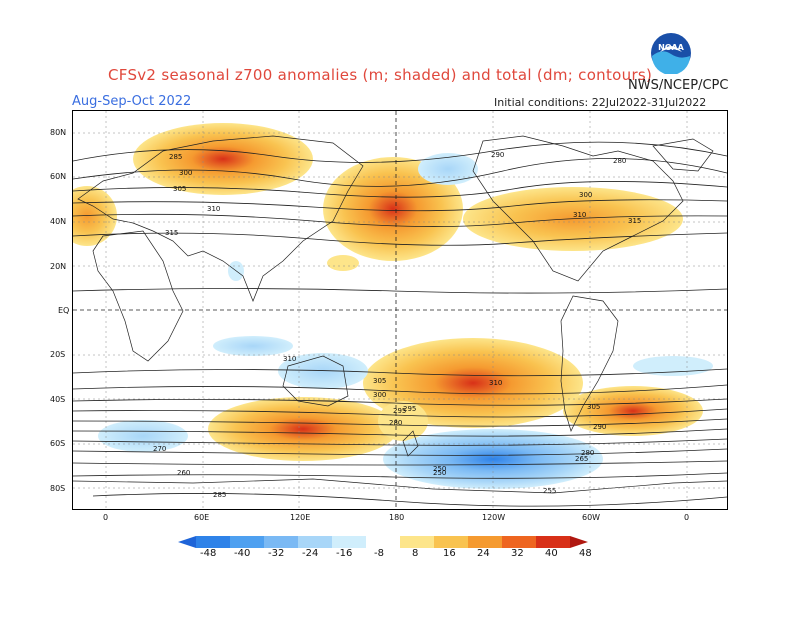 This screenshot has height=618, width=800. I want to click on colorbar-label: -8, so click(379, 553).